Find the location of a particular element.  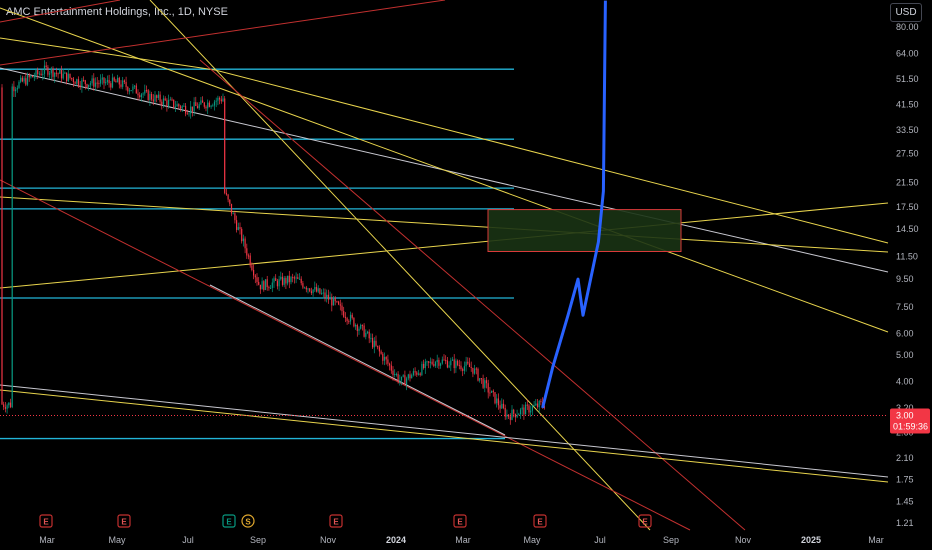

y-tick-label: 2.10 is located at coordinates (905, 458).